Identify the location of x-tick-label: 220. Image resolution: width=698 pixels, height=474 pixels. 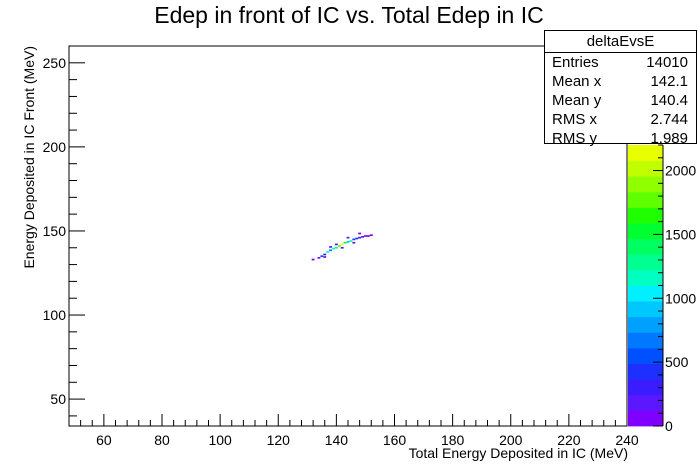
(569, 440).